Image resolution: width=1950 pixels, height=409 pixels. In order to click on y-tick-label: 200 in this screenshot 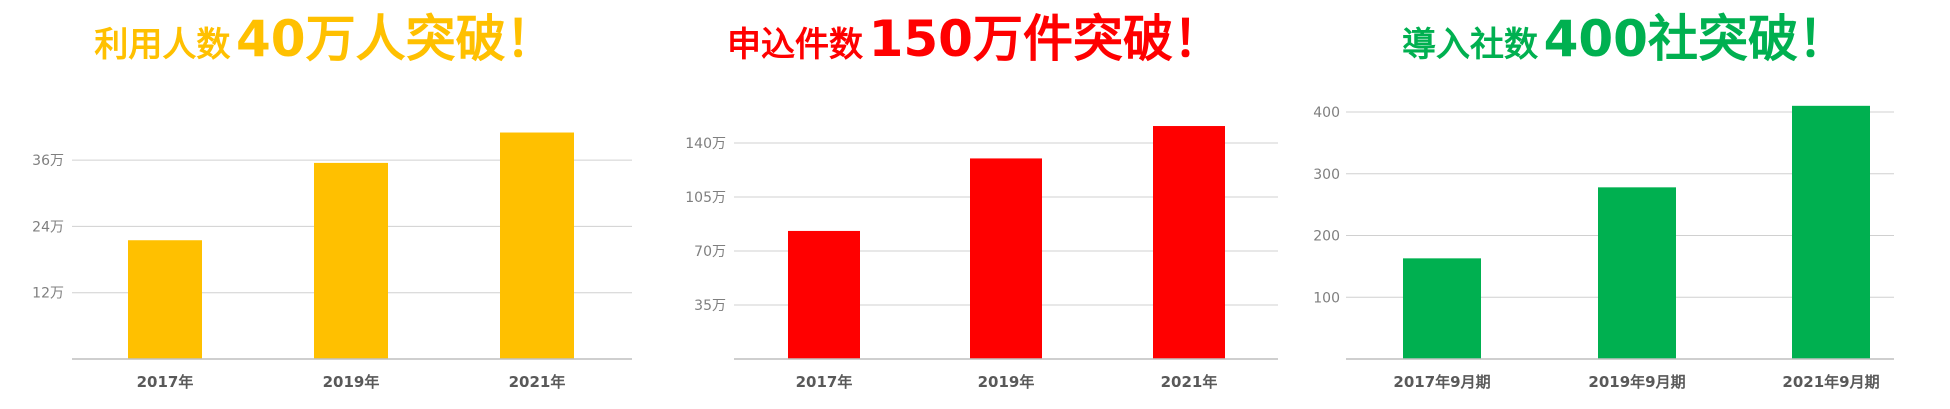, I will do `click(1326, 237)`.